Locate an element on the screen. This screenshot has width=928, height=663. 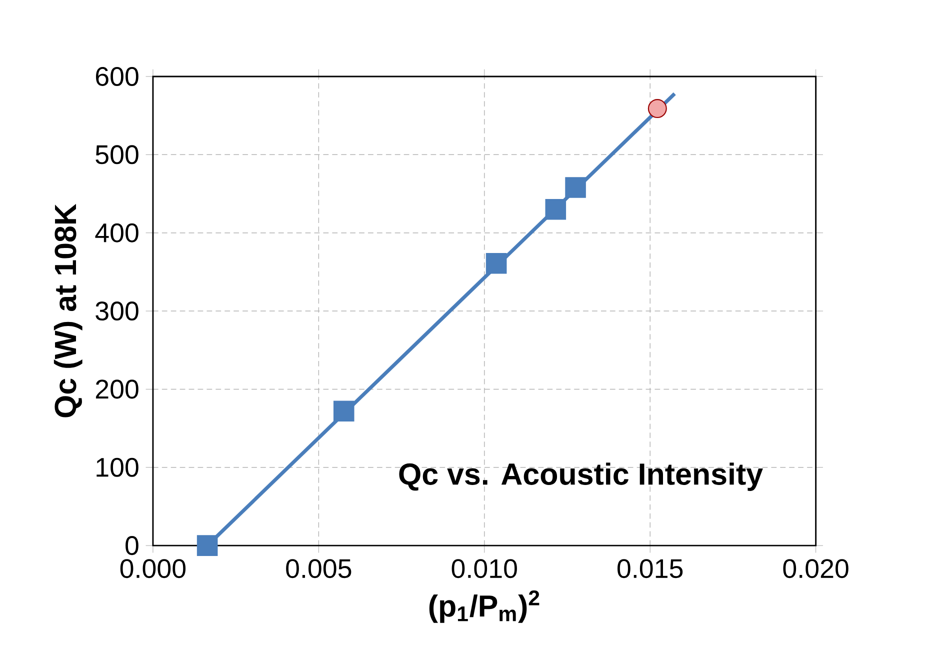
x-tick-label: 0.020 is located at coordinates (815, 568).